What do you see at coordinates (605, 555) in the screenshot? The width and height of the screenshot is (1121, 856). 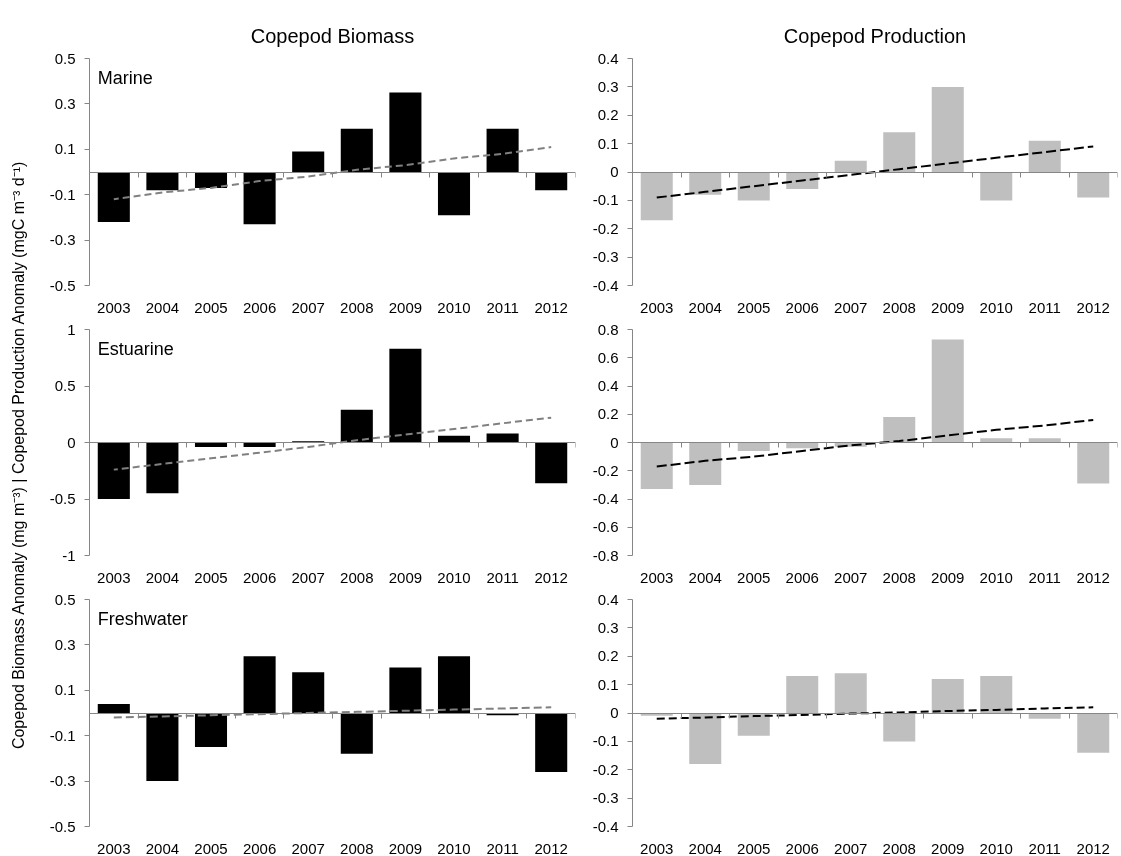 I see `y-tick-label: -0.8` at bounding box center [605, 555].